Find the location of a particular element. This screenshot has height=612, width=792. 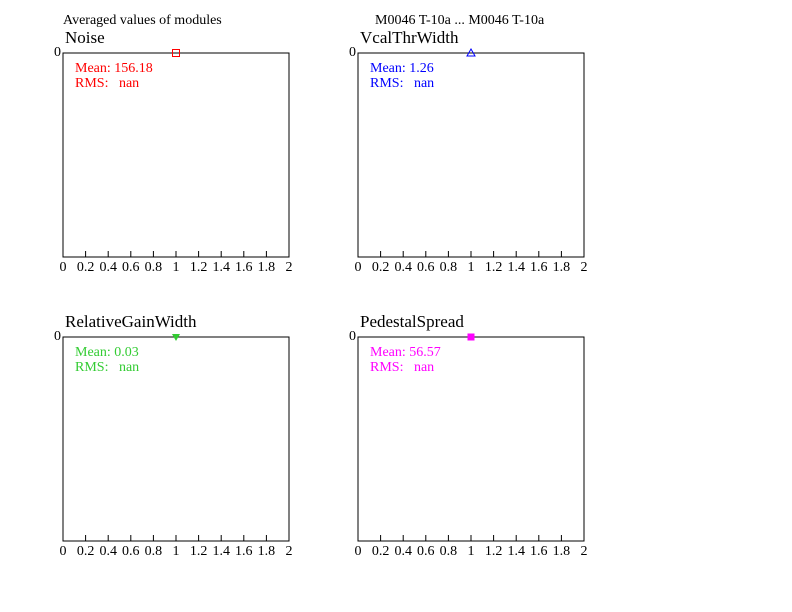

page-title: Averaged values of modules is located at coordinates (142, 20).